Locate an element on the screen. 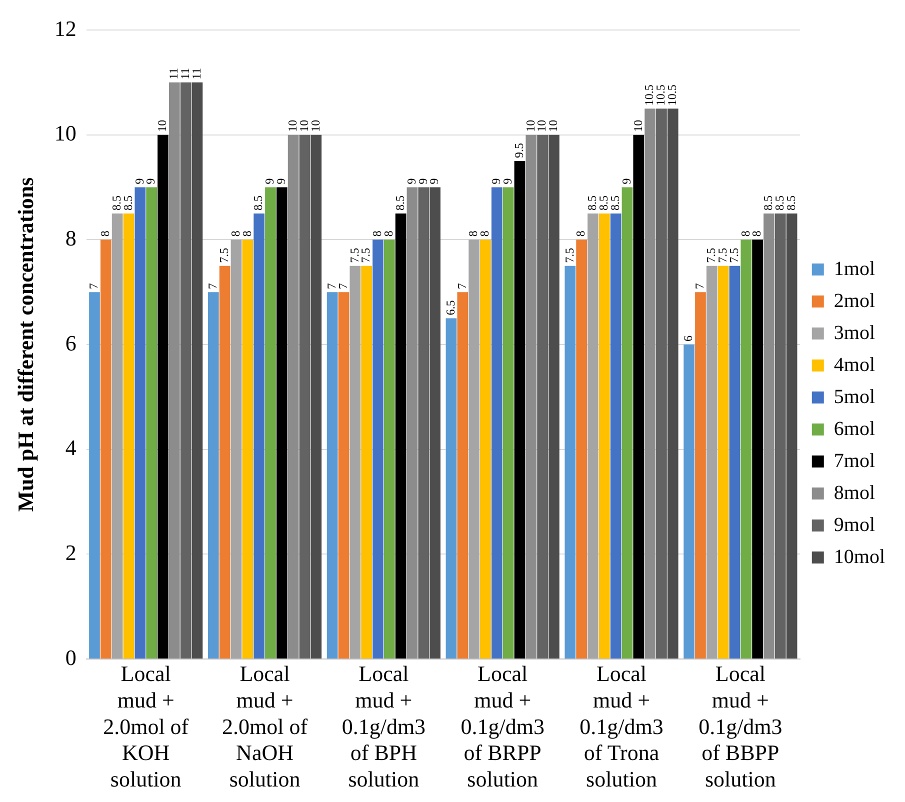 This screenshot has height=802, width=905. data-label: 9.5 is located at coordinates (519, 150).